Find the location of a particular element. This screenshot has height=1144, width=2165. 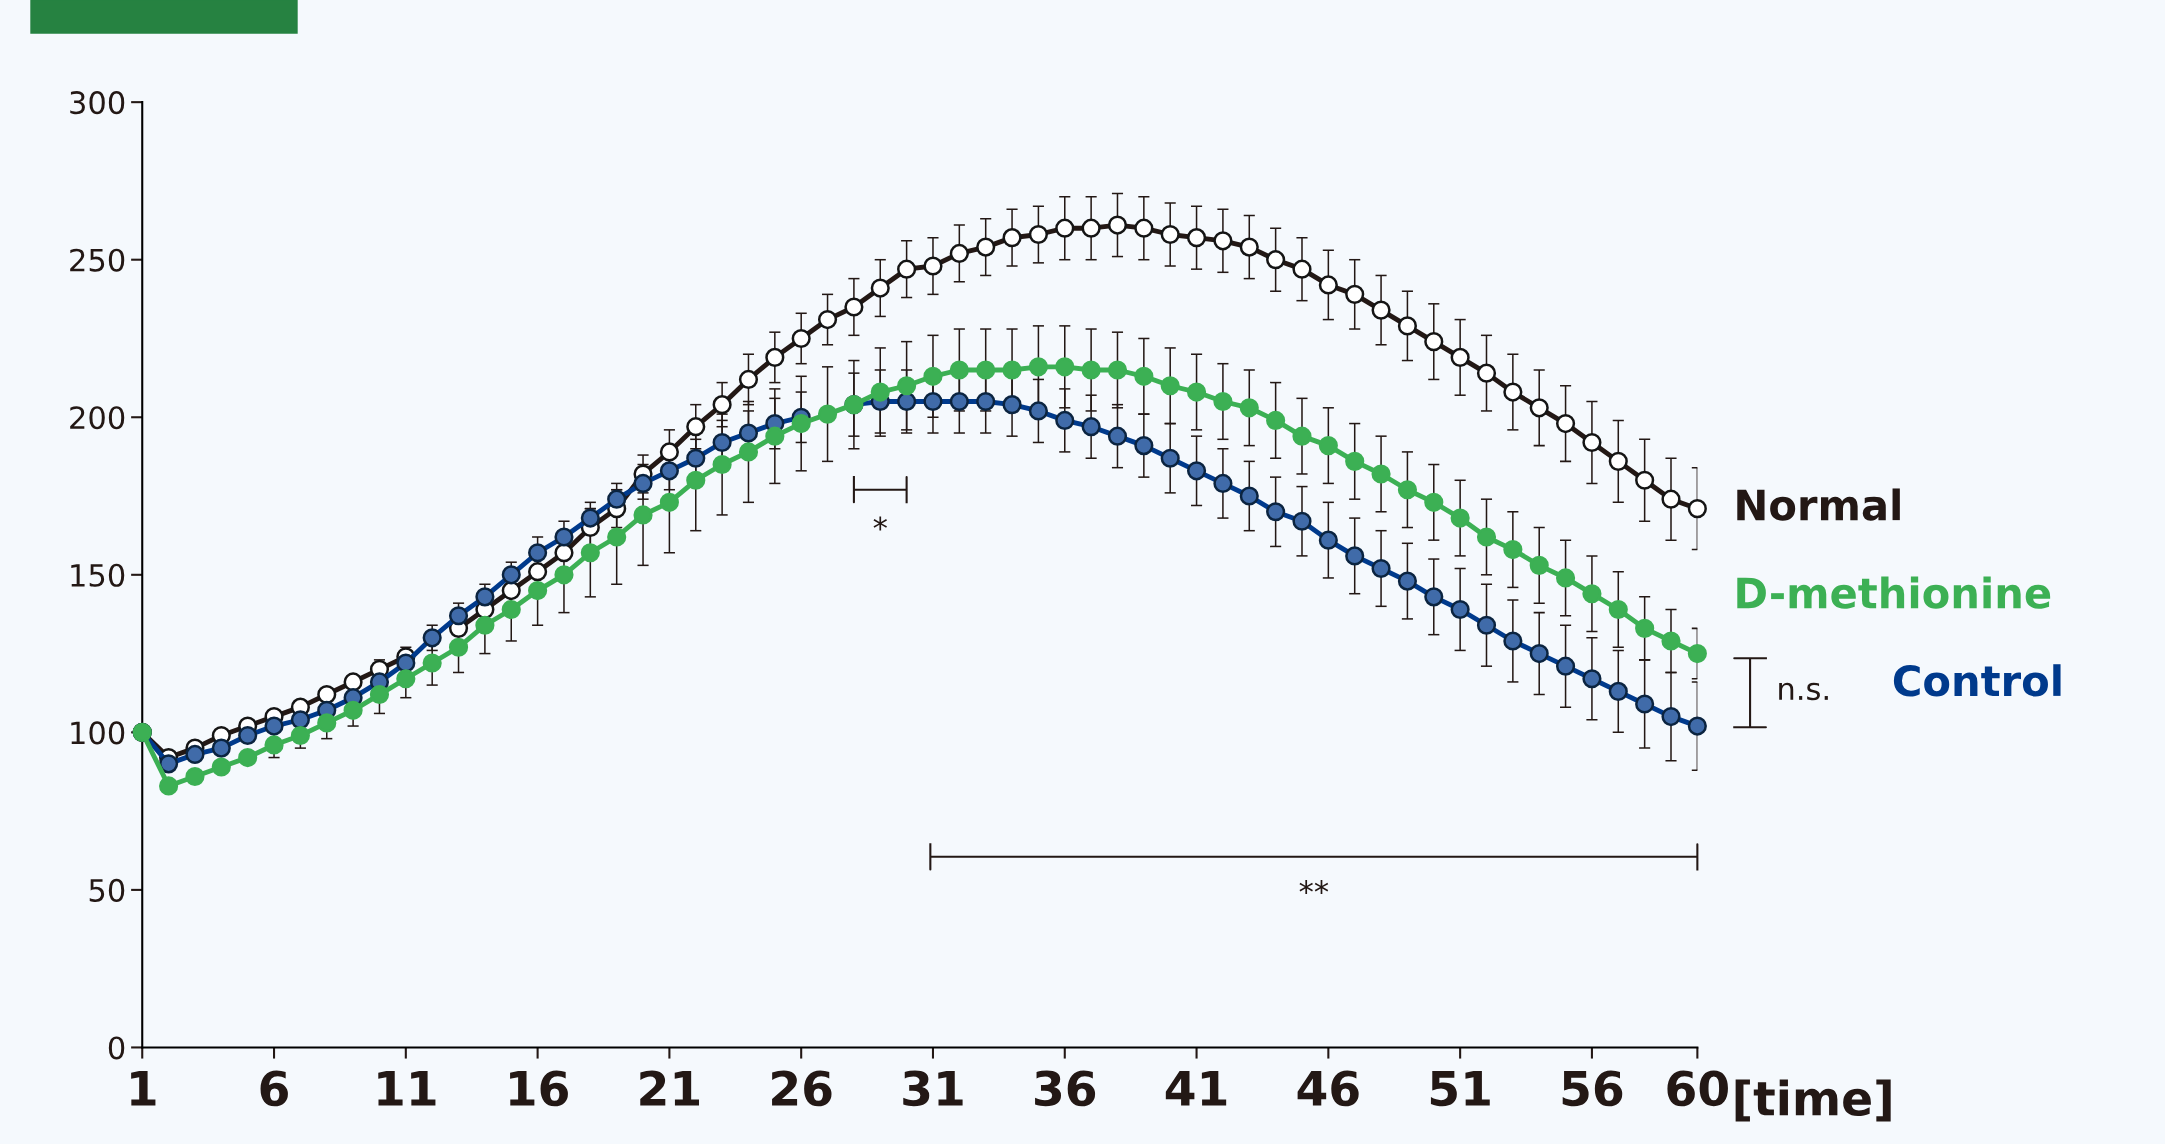

y-tick-label: 200 is located at coordinates (97, 418).